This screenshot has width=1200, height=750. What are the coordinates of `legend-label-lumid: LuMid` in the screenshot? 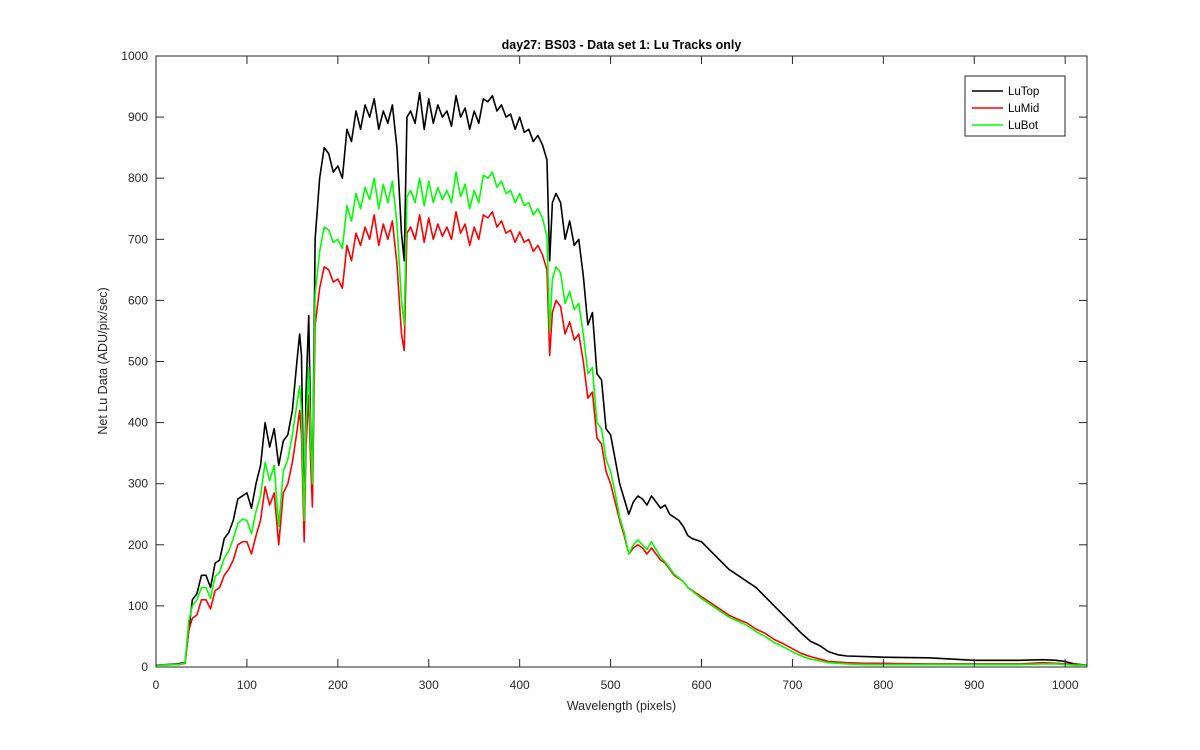 It's located at (1023, 109).